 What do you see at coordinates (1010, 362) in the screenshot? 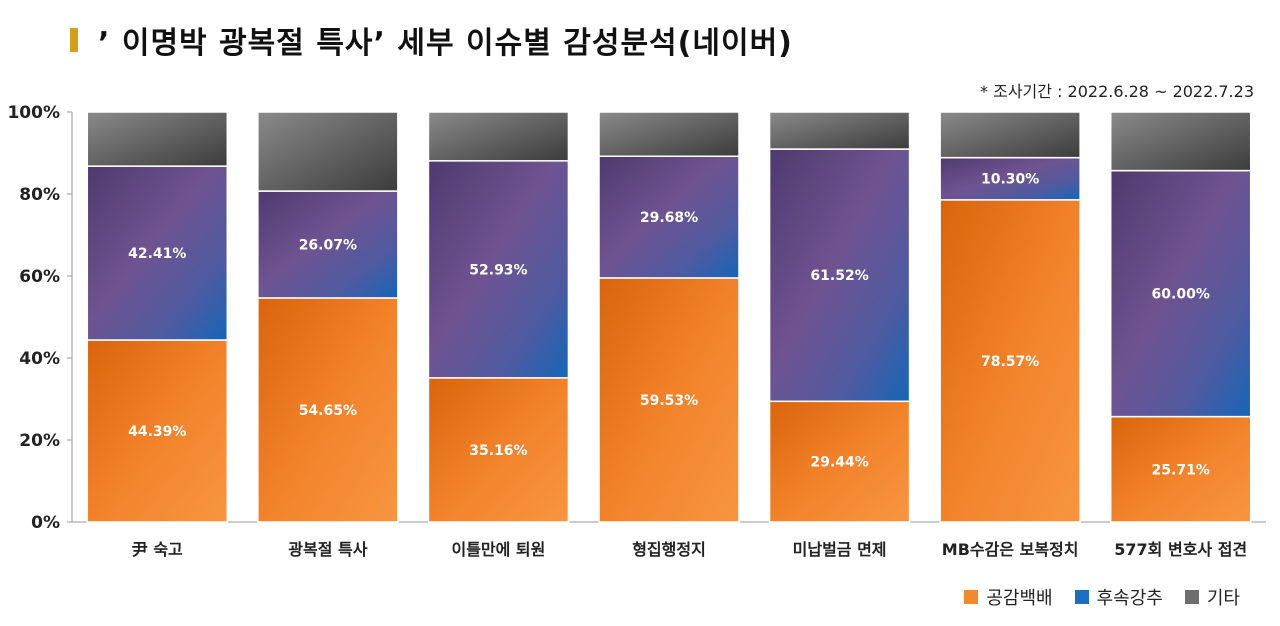
I see `data-label: 78.57%` at bounding box center [1010, 362].